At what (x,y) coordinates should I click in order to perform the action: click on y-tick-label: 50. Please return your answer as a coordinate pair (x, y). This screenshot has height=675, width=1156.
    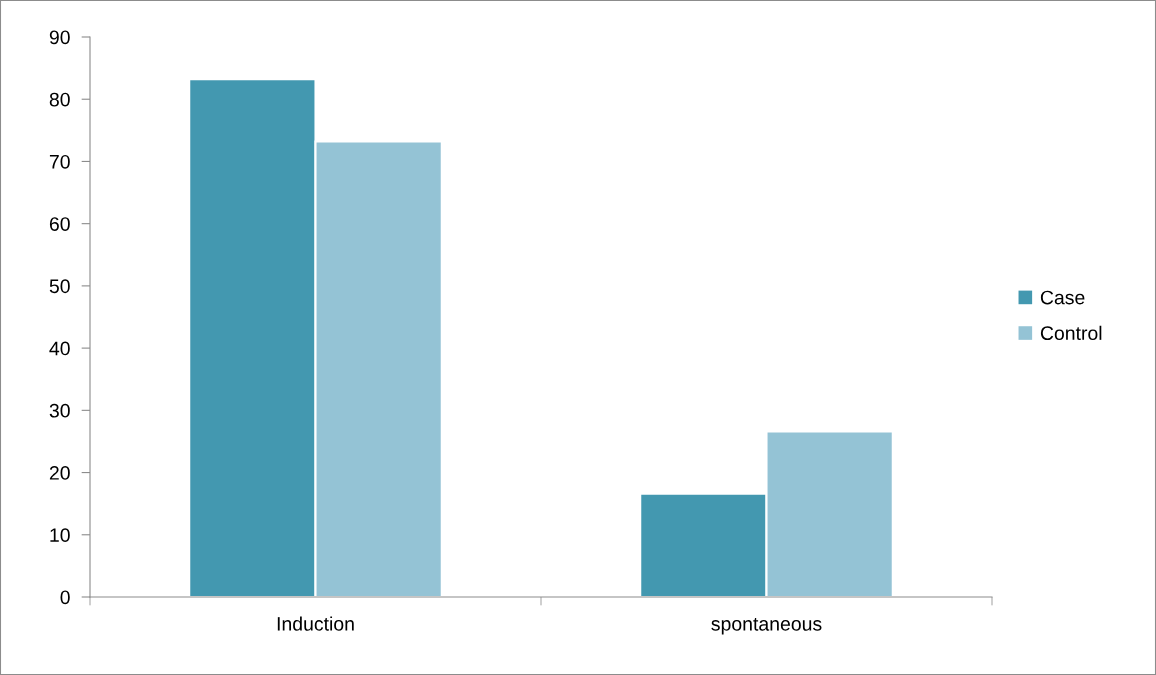
    Looking at the image, I should click on (59, 286).